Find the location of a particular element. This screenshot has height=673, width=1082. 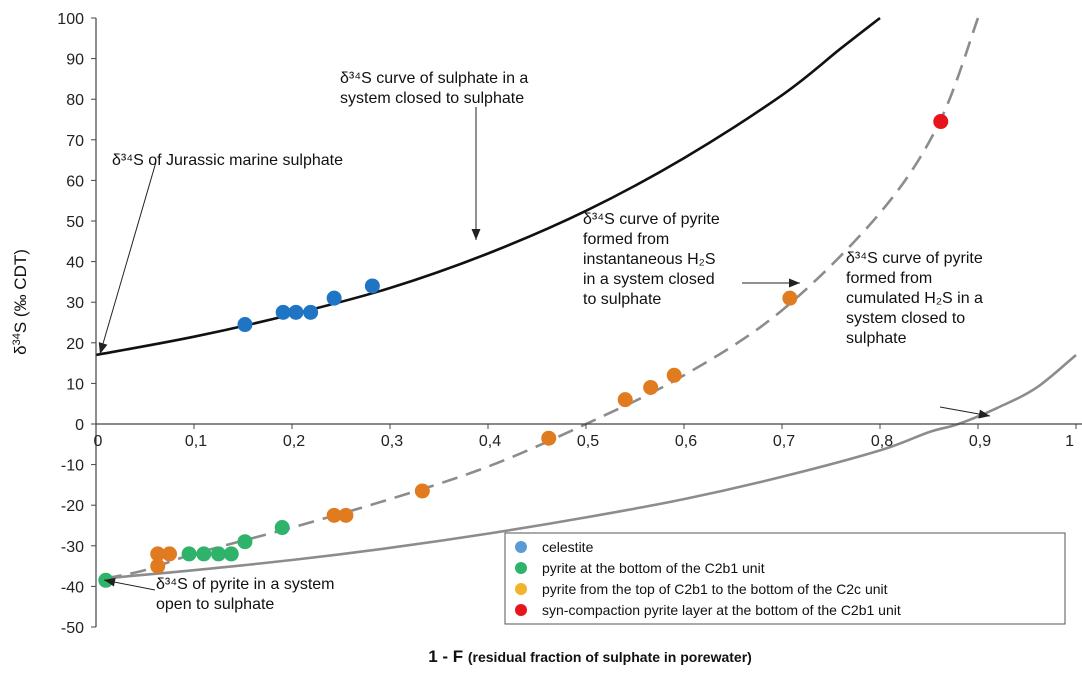

x-tick-label: 0,8 is located at coordinates (882, 441).